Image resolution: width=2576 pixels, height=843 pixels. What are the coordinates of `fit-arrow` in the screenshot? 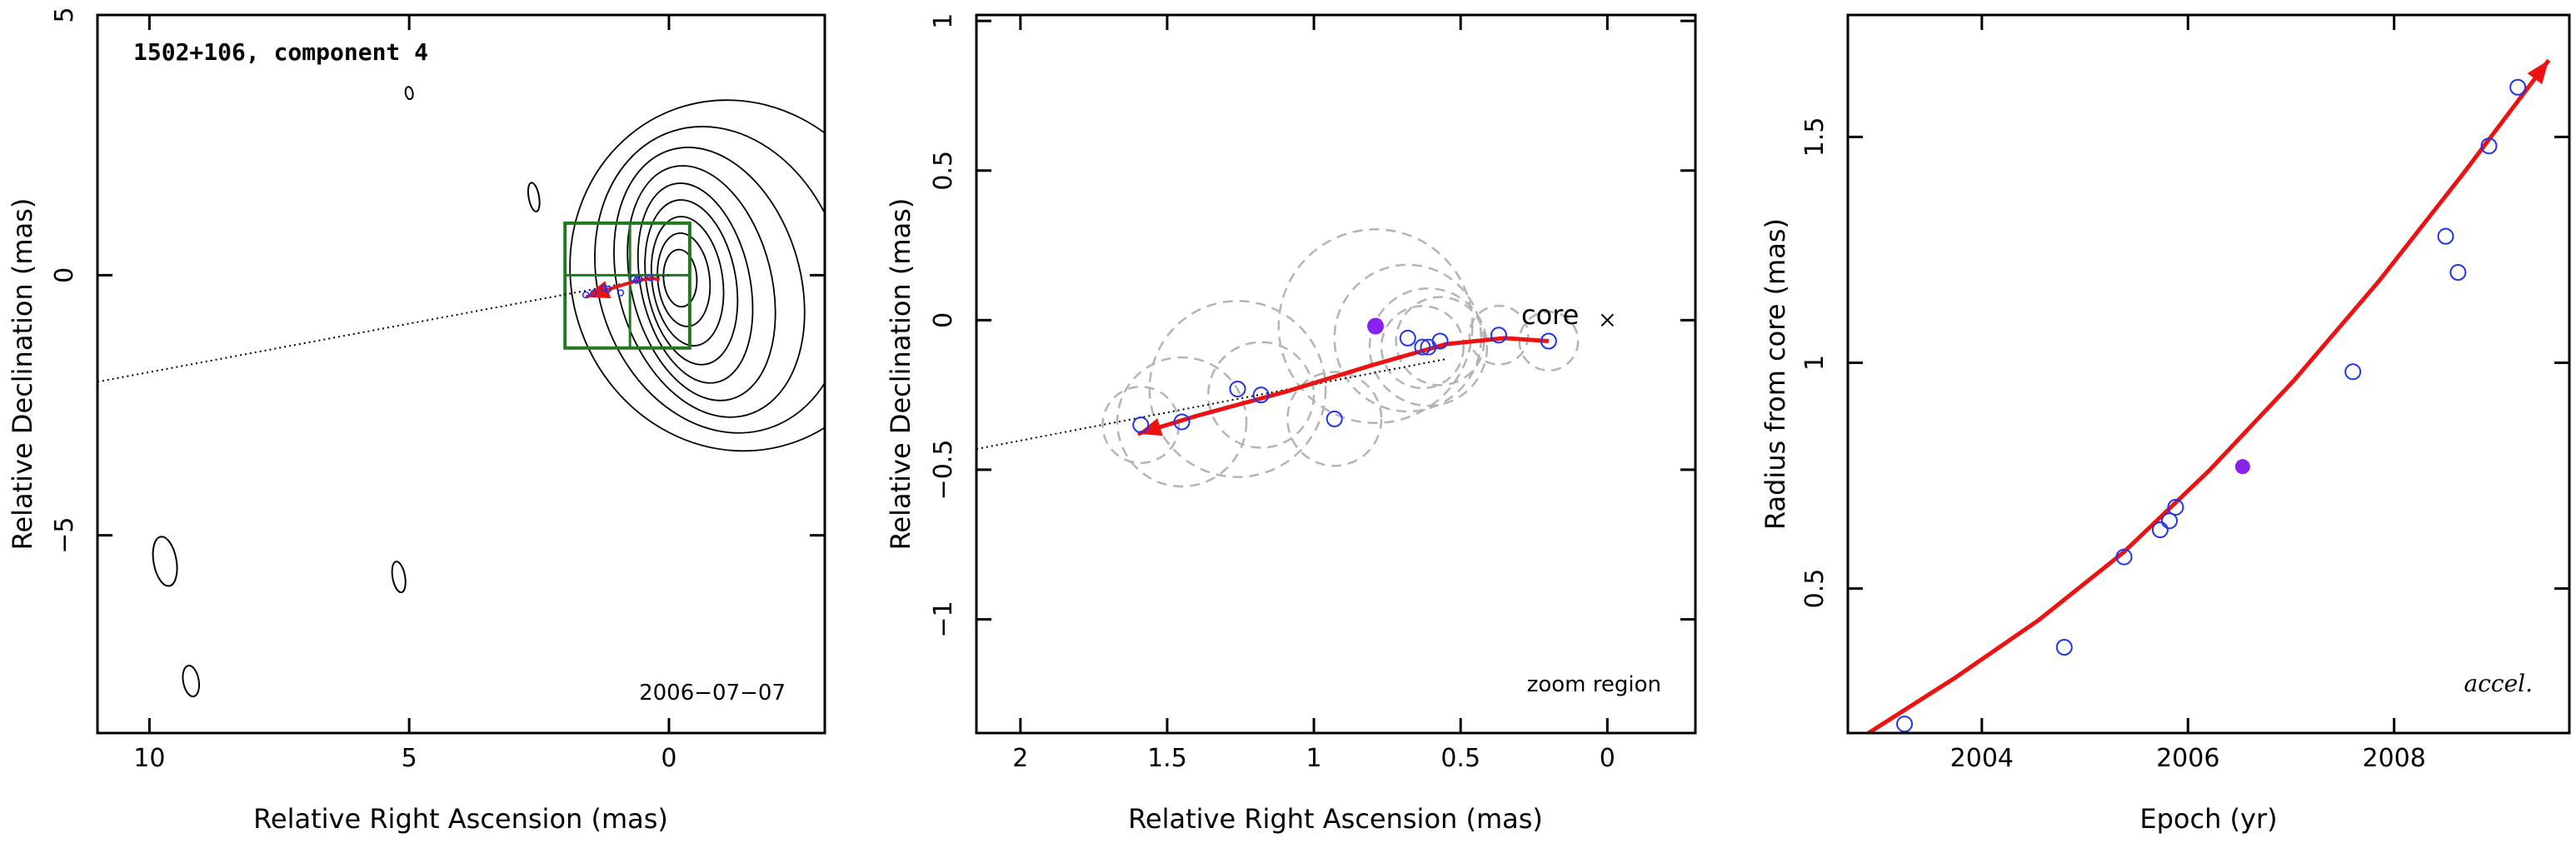 It's located at (1343, 386).